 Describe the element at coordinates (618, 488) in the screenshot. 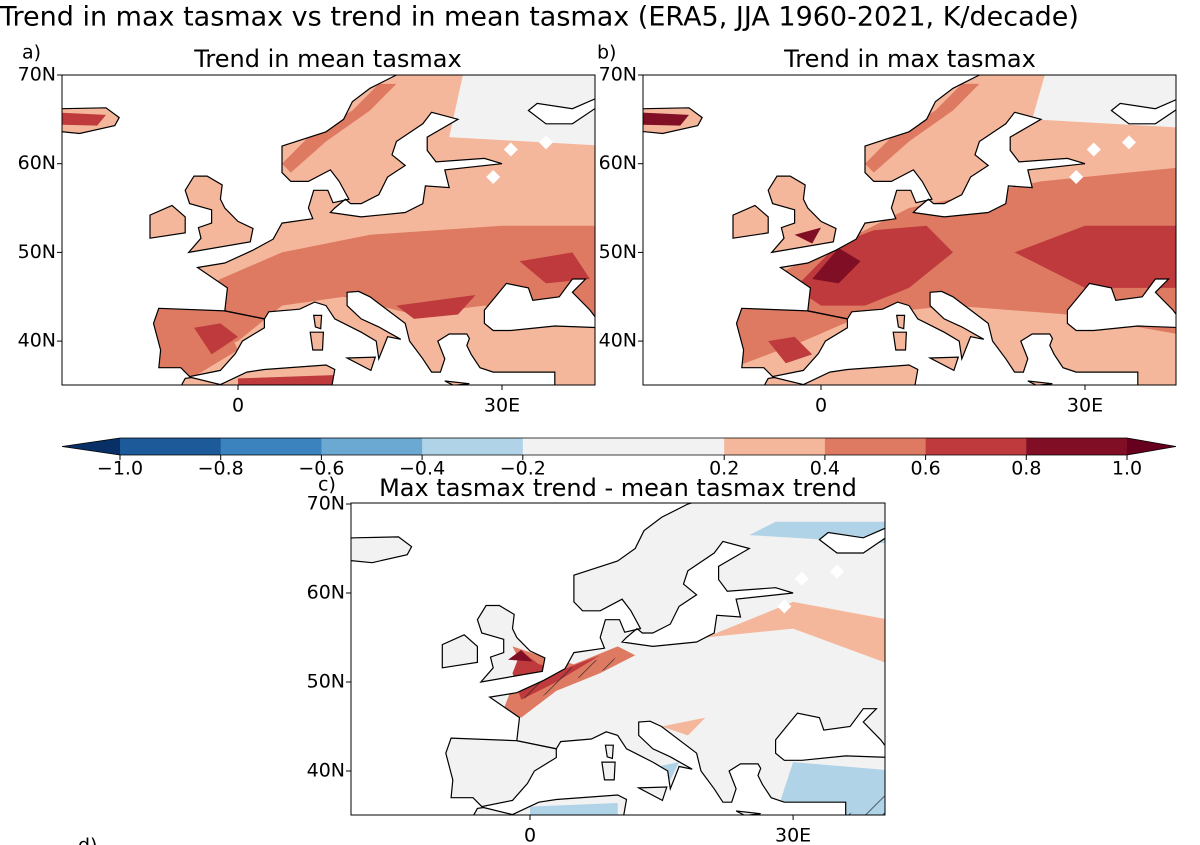

I see `panel-title: Max tasmax trend - mean tasmax trend` at that location.